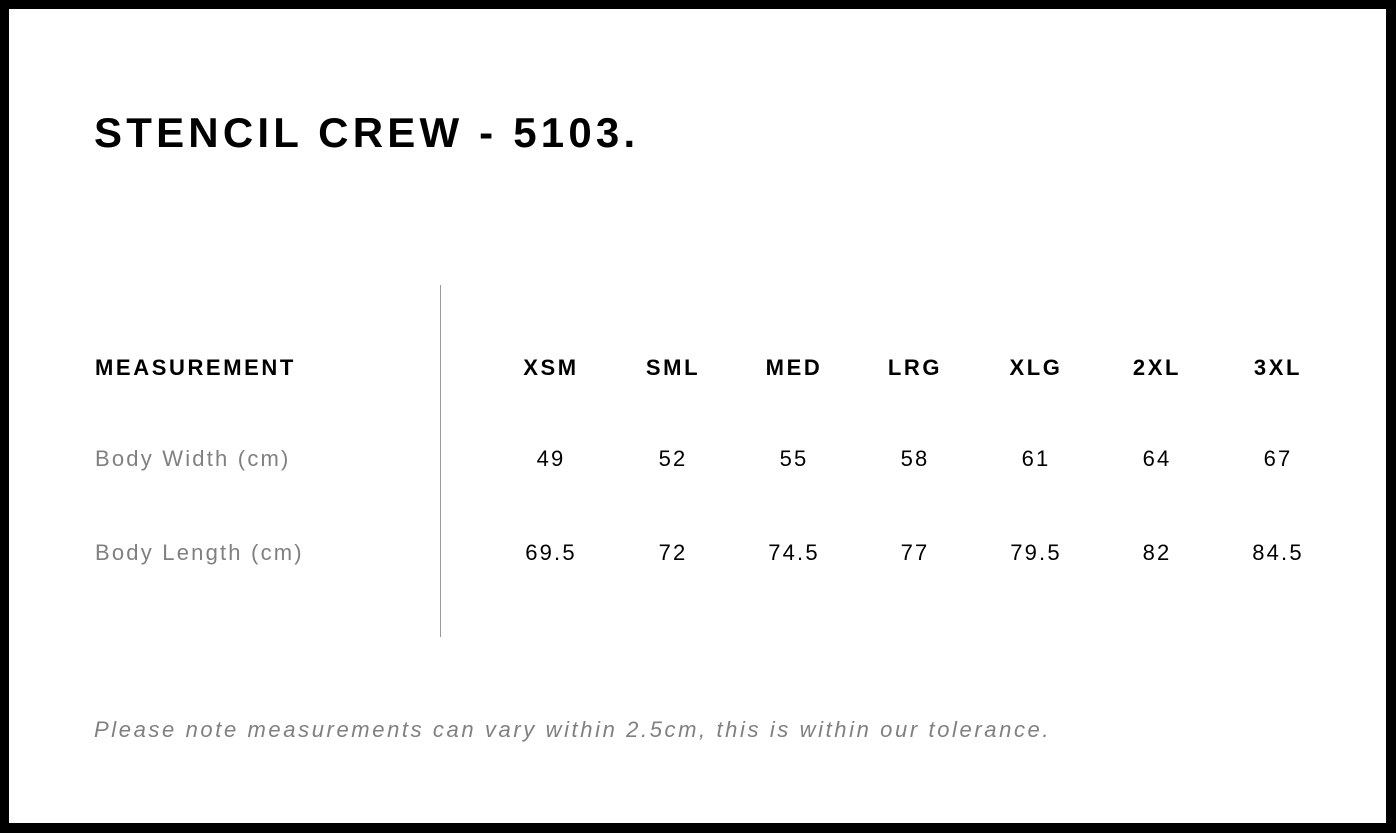 The image size is (1396, 833). I want to click on size-header-lrg: LRG, so click(915, 367).